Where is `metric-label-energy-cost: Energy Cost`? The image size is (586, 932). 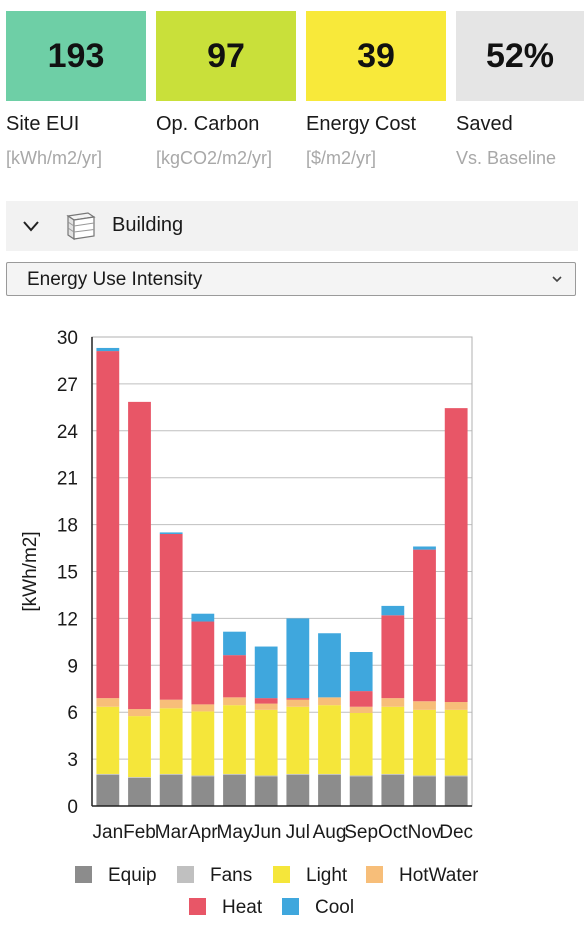
metric-label-energy-cost: Energy Cost is located at coordinates (361, 124).